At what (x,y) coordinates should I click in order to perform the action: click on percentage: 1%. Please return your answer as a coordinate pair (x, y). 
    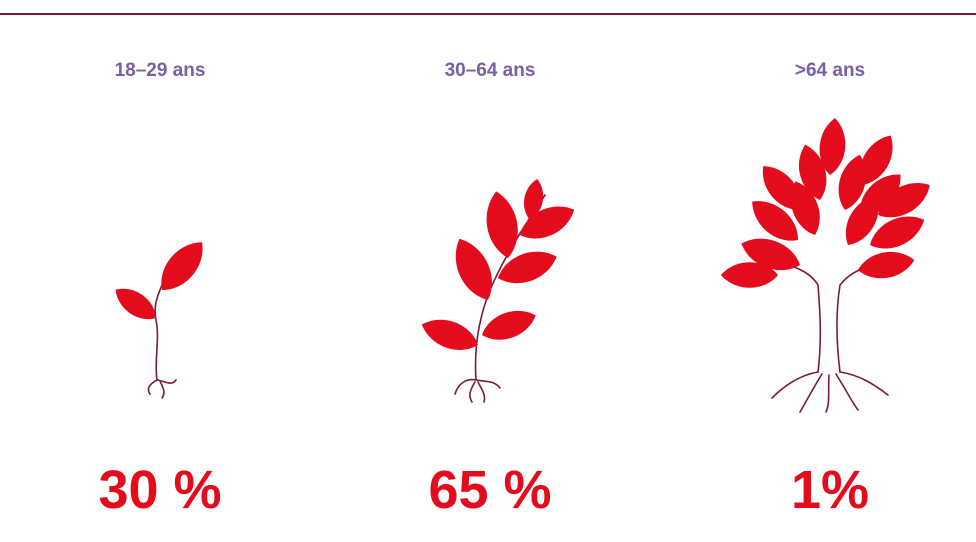
    Looking at the image, I should click on (830, 490).